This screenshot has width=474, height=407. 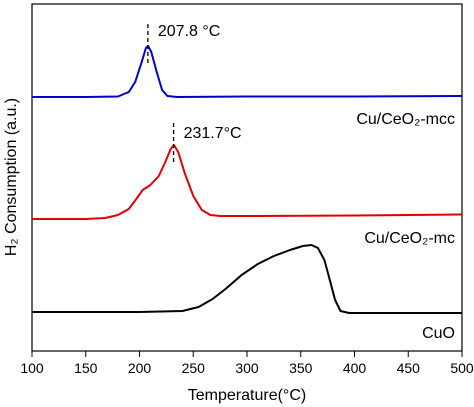 What do you see at coordinates (405, 226) in the screenshot?
I see `series-labels: Cu/CeO₂-mcc Cu/CeO₂-mc CuO` at bounding box center [405, 226].